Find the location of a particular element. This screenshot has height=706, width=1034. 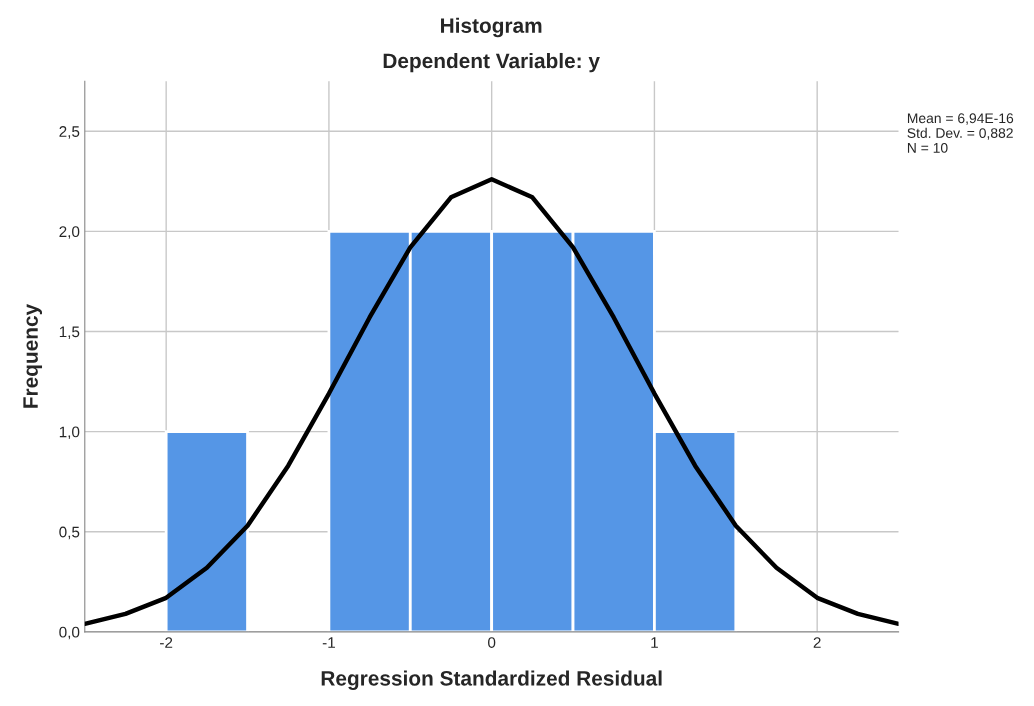

text: Std. Dev. = 0,882 is located at coordinates (960, 133).